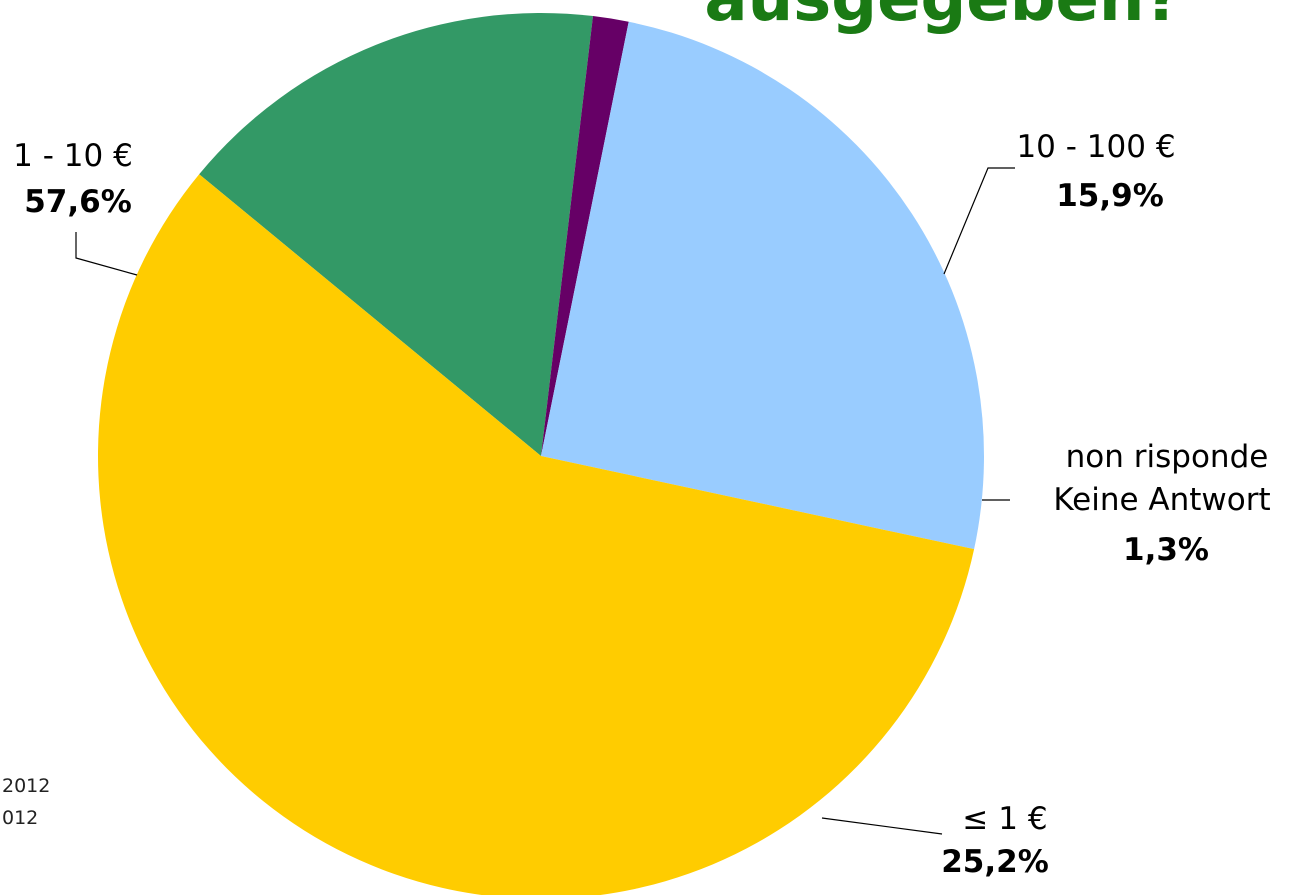 This screenshot has width=1301, height=895. I want to click on label-no-answer-percent: 1,3%, so click(1166, 550).